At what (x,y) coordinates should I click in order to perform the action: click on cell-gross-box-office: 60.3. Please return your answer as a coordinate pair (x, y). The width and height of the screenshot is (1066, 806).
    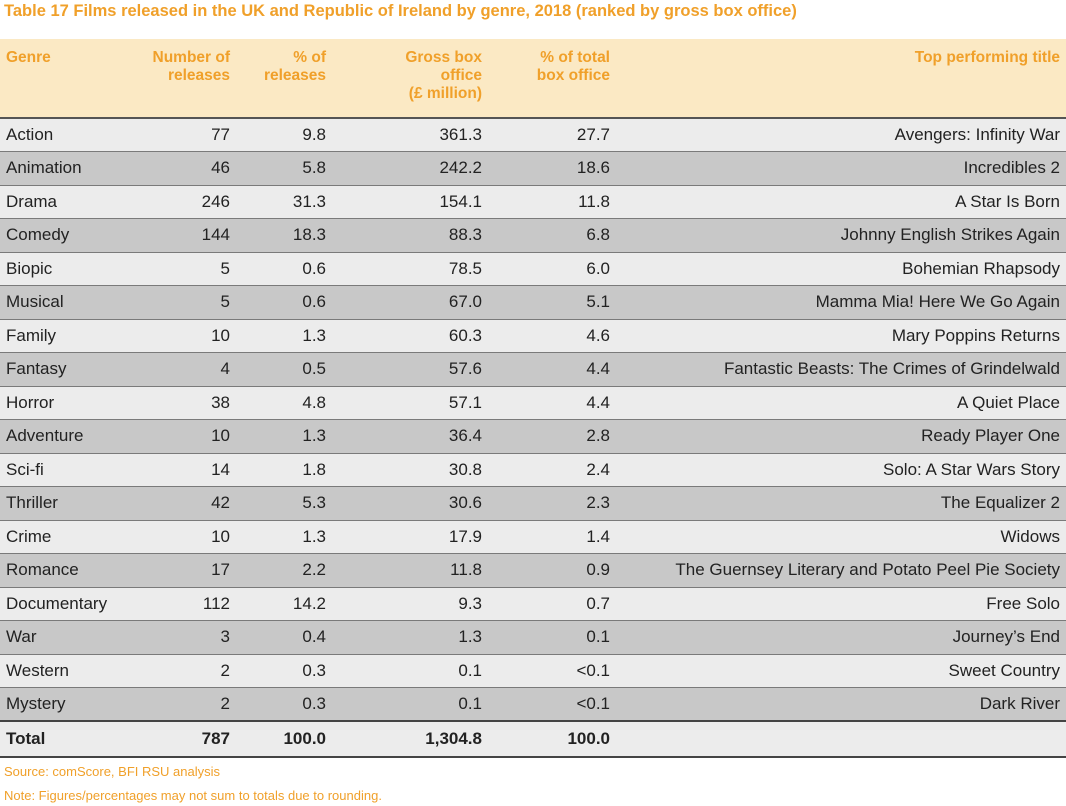
    Looking at the image, I should click on (410, 335).